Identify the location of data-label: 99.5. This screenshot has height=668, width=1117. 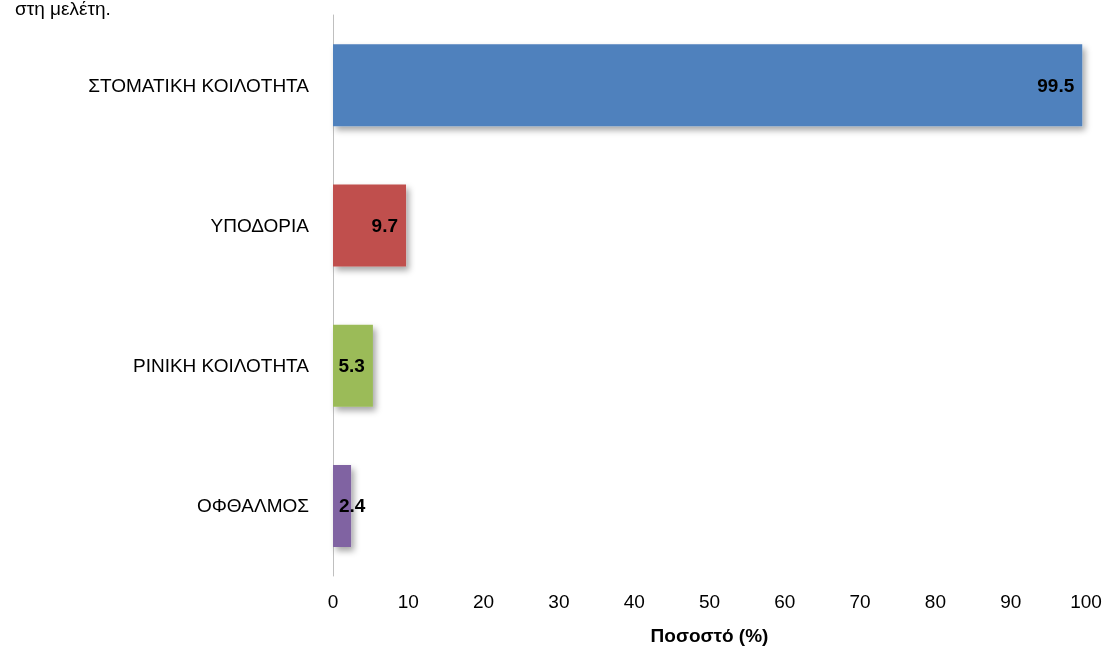
(1056, 85).